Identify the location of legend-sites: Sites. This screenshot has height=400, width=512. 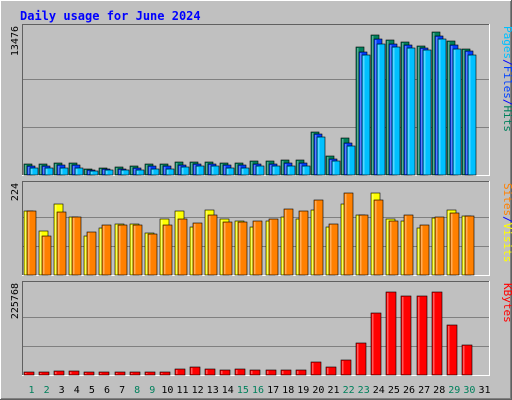
(506, 199).